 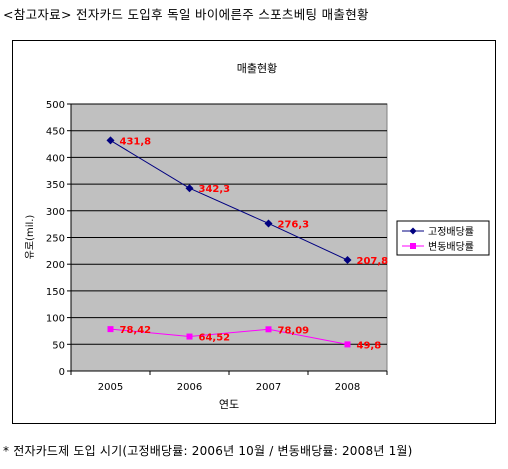 I want to click on y-tick-label: 500, so click(x=55, y=105).